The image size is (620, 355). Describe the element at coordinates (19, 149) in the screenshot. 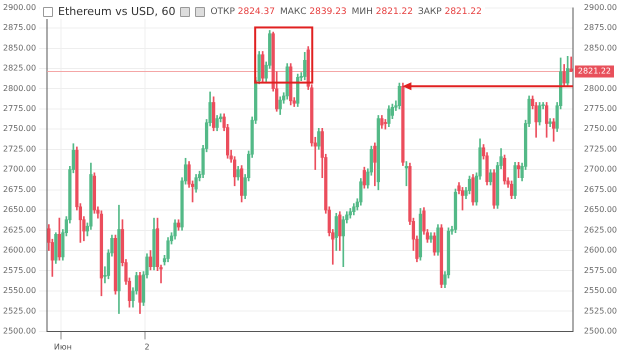

I see `y-tick-label: 2725.00` at that location.